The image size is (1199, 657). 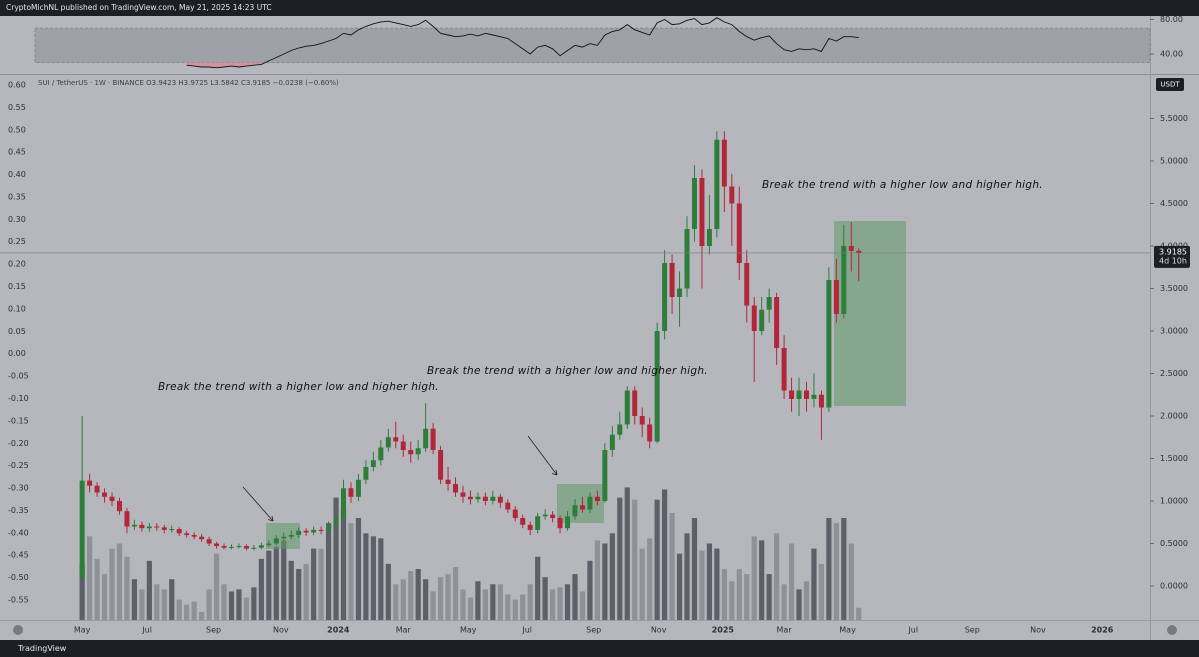 I want to click on left-tick-label: 0.35, so click(x=17, y=196).